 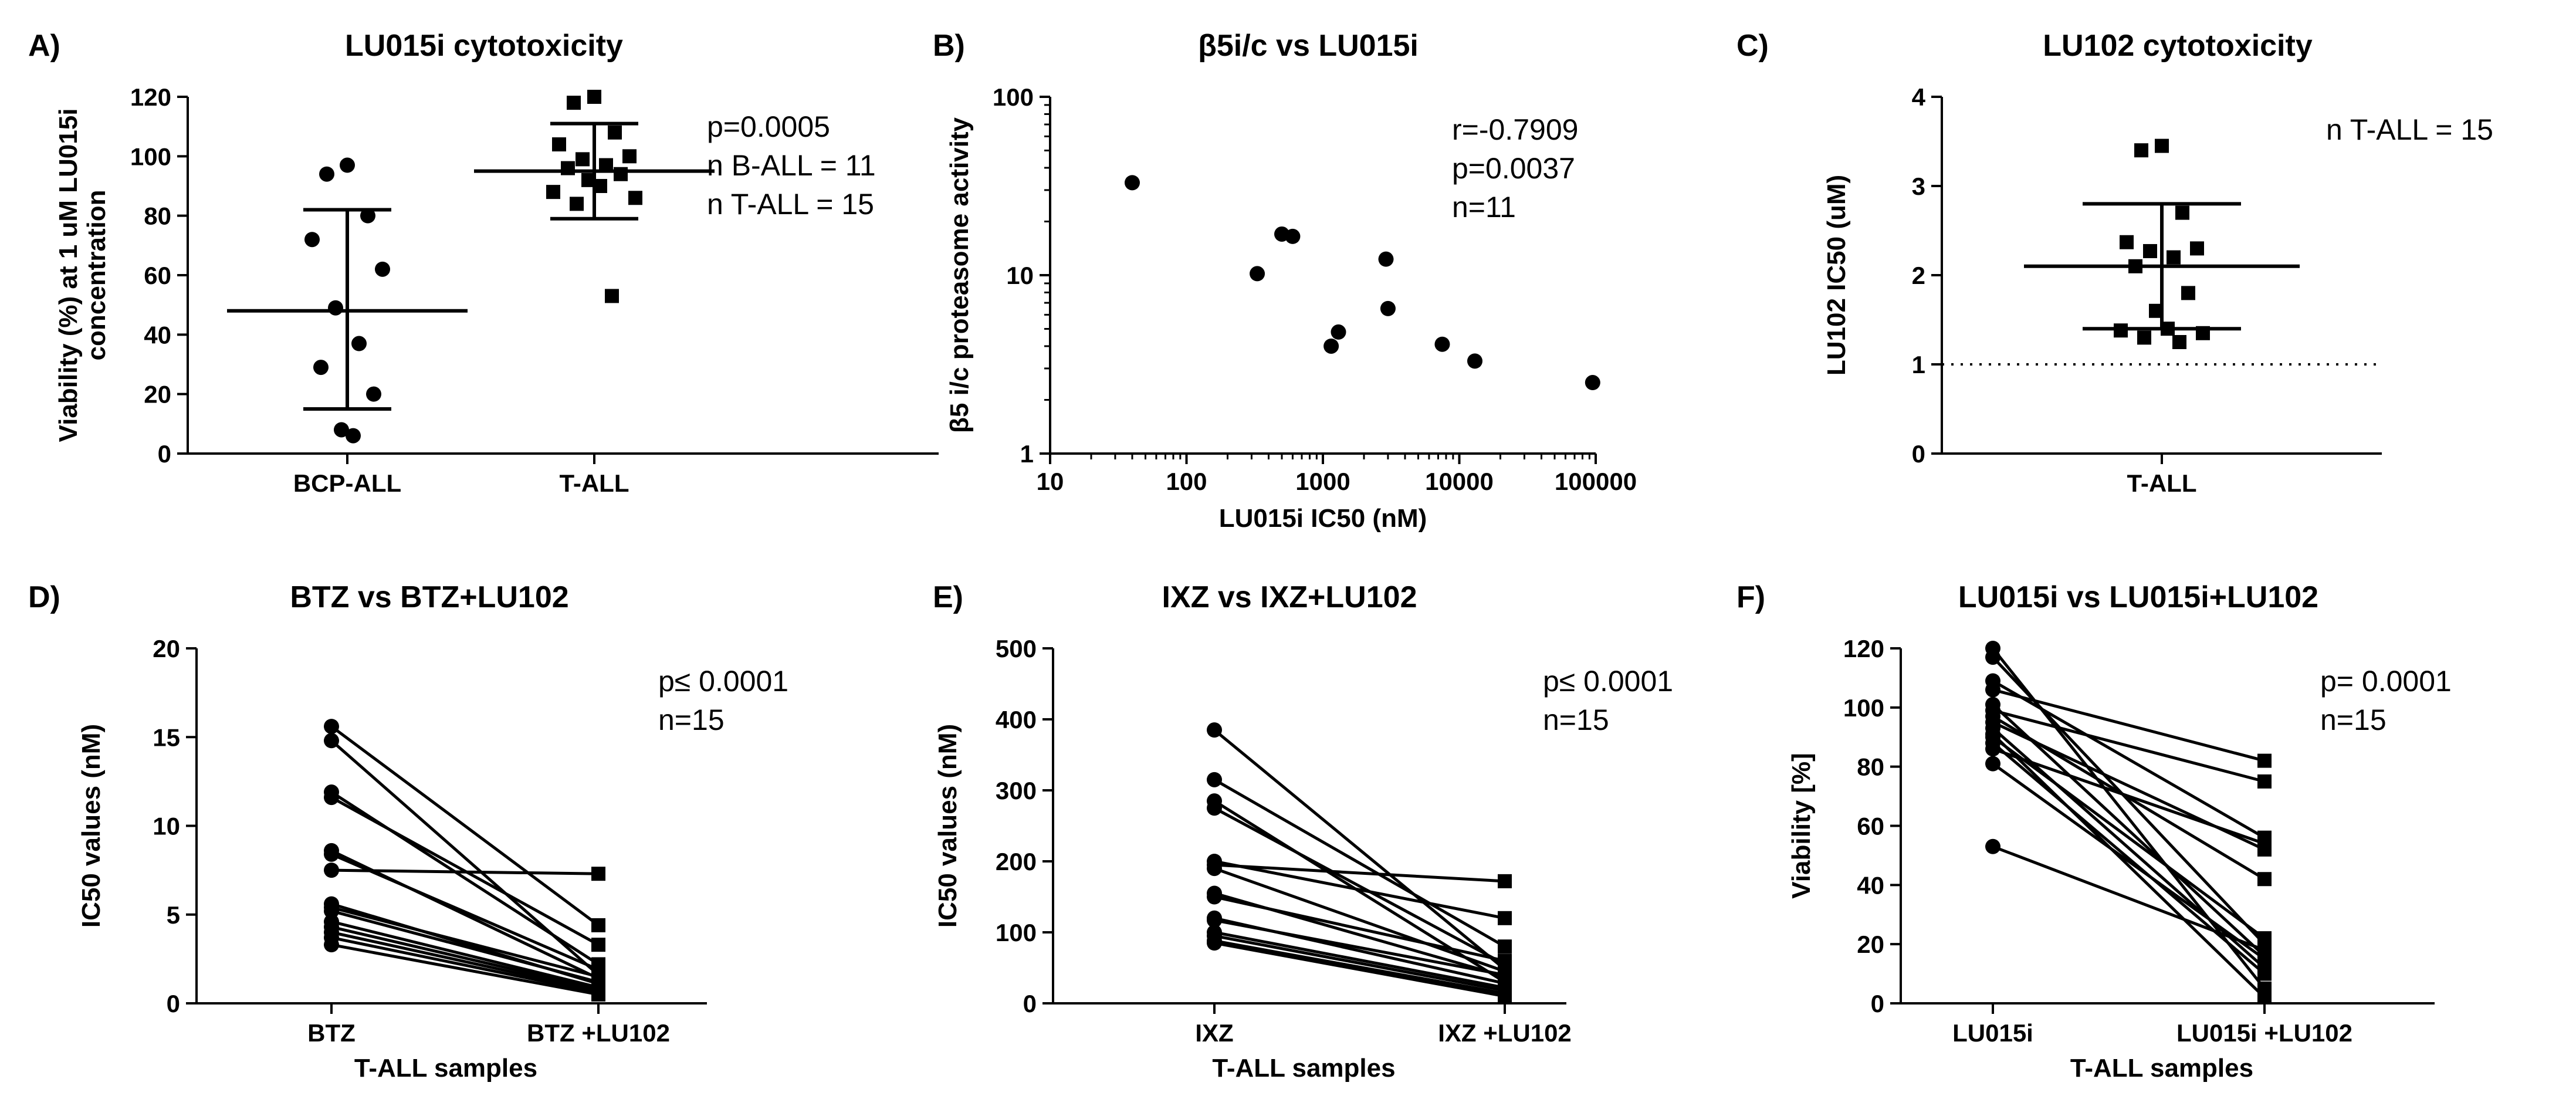 I want to click on stat-annotation: r=-0.7909, so click(x=1515, y=129).